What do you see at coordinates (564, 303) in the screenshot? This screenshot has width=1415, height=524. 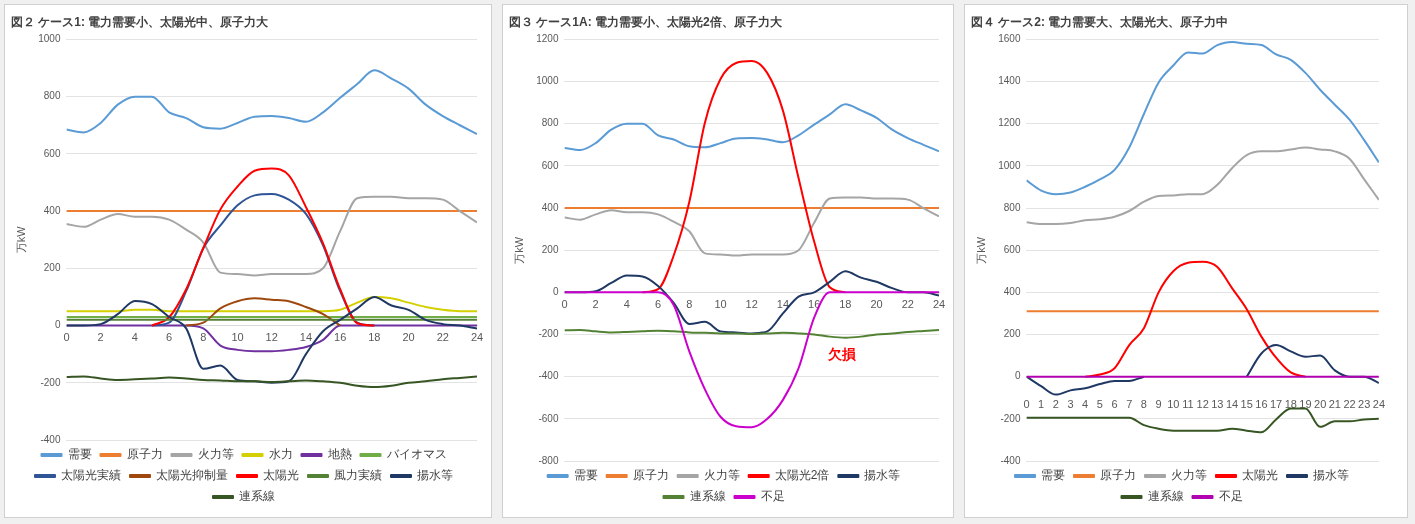 I see `x-tick-label: 0` at bounding box center [564, 303].